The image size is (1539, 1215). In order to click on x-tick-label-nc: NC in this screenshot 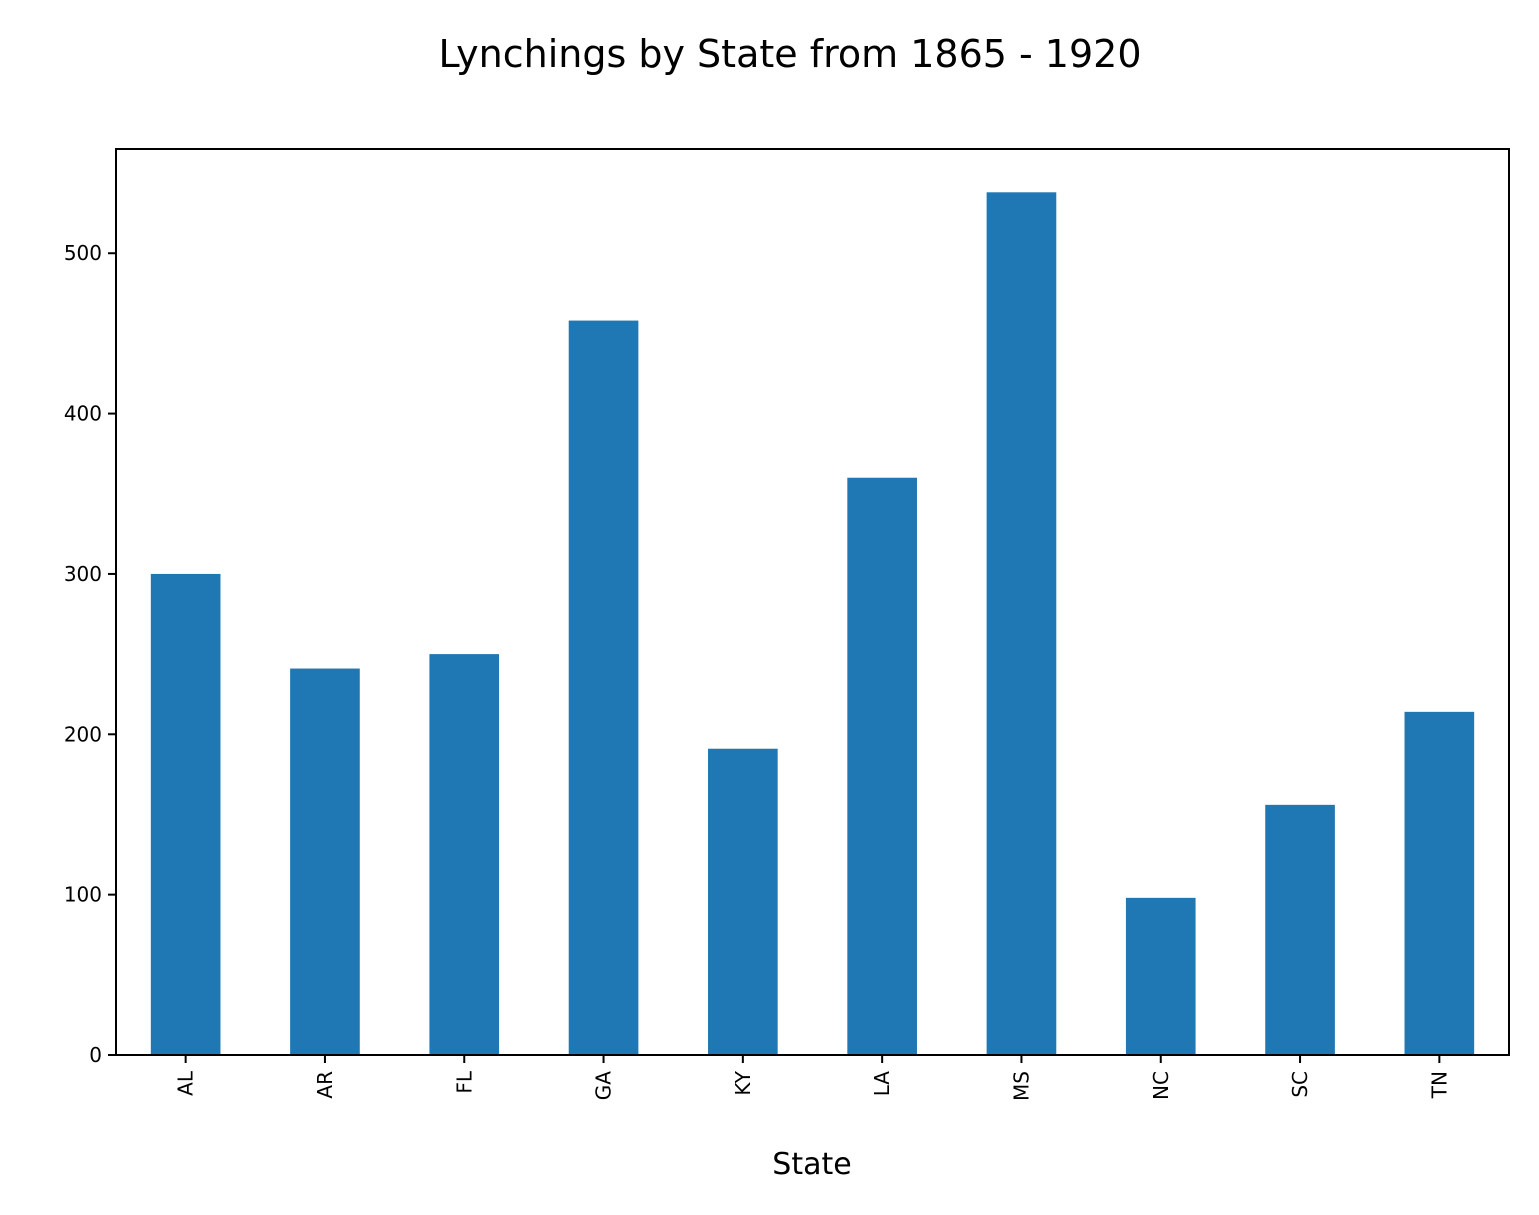, I will do `click(1161, 1085)`.